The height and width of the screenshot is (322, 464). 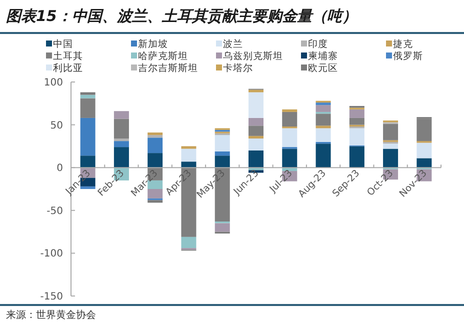 What do you see at coordinates (238, 68) in the screenshot?
I see `legend-label: 卡塔尔` at bounding box center [238, 68].